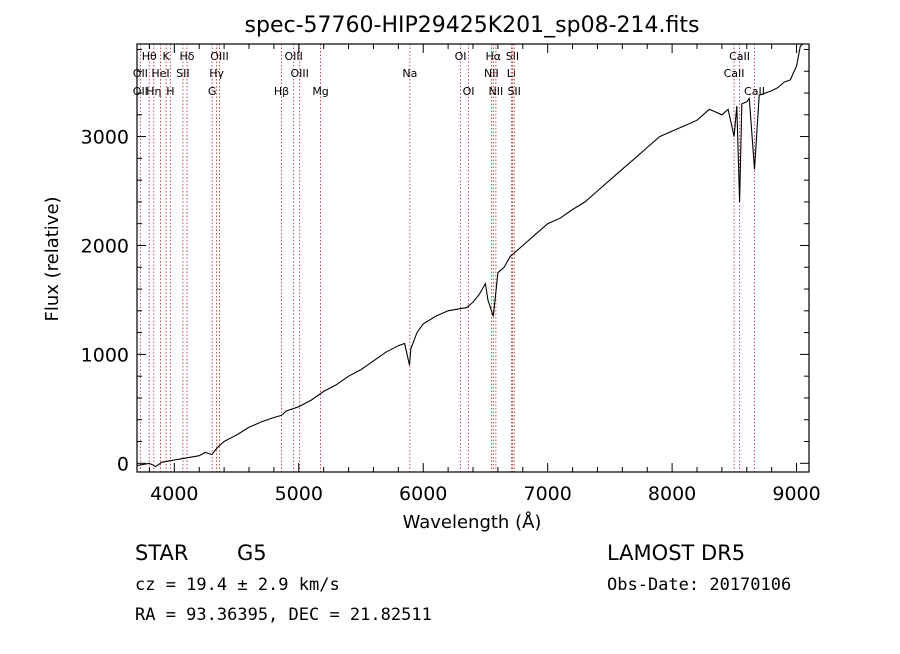 Image resolution: width=900 pixels, height=654 pixels. I want to click on survey-label: LAMOST DR5, so click(676, 553).